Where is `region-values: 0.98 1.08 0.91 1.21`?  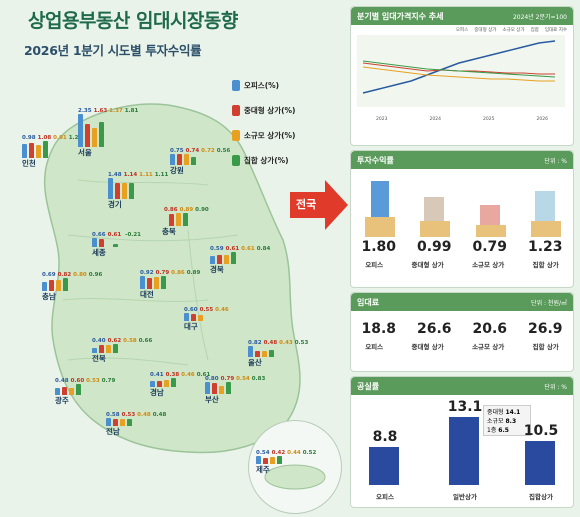 region-values: 0.98 1.08 0.91 1.21 is located at coordinates (52, 138).